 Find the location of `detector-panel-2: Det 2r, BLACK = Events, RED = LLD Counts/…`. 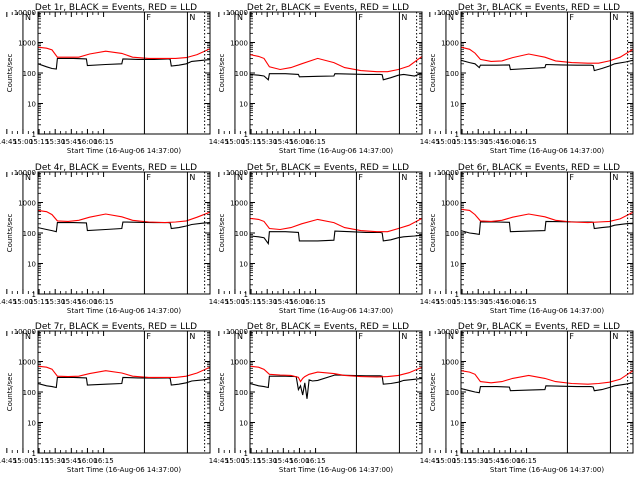

detector-panel-2: Det 2r, BLACK = Events, RED = LLD Counts/… is located at coordinates (316, 79).